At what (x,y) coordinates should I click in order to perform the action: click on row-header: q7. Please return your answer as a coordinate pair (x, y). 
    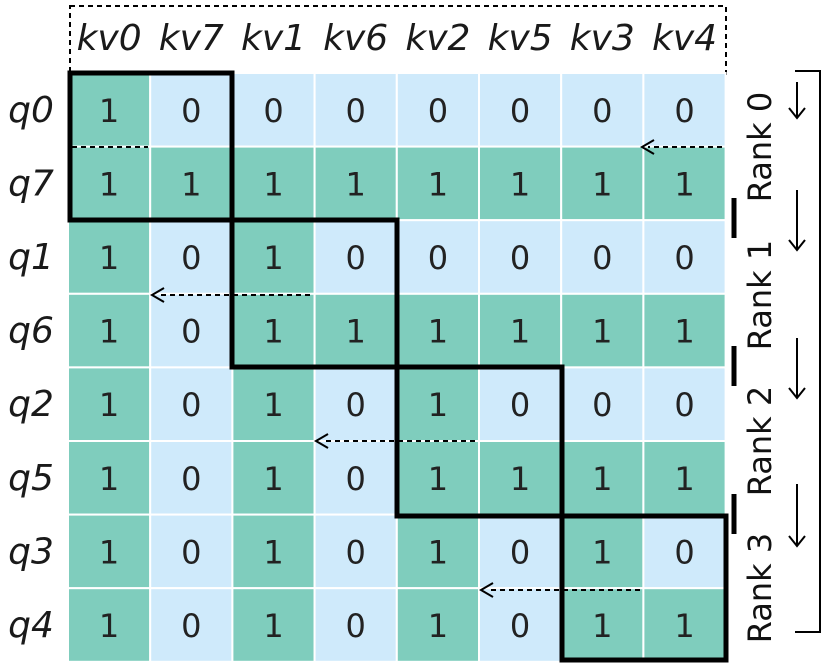
    Looking at the image, I should click on (31, 183).